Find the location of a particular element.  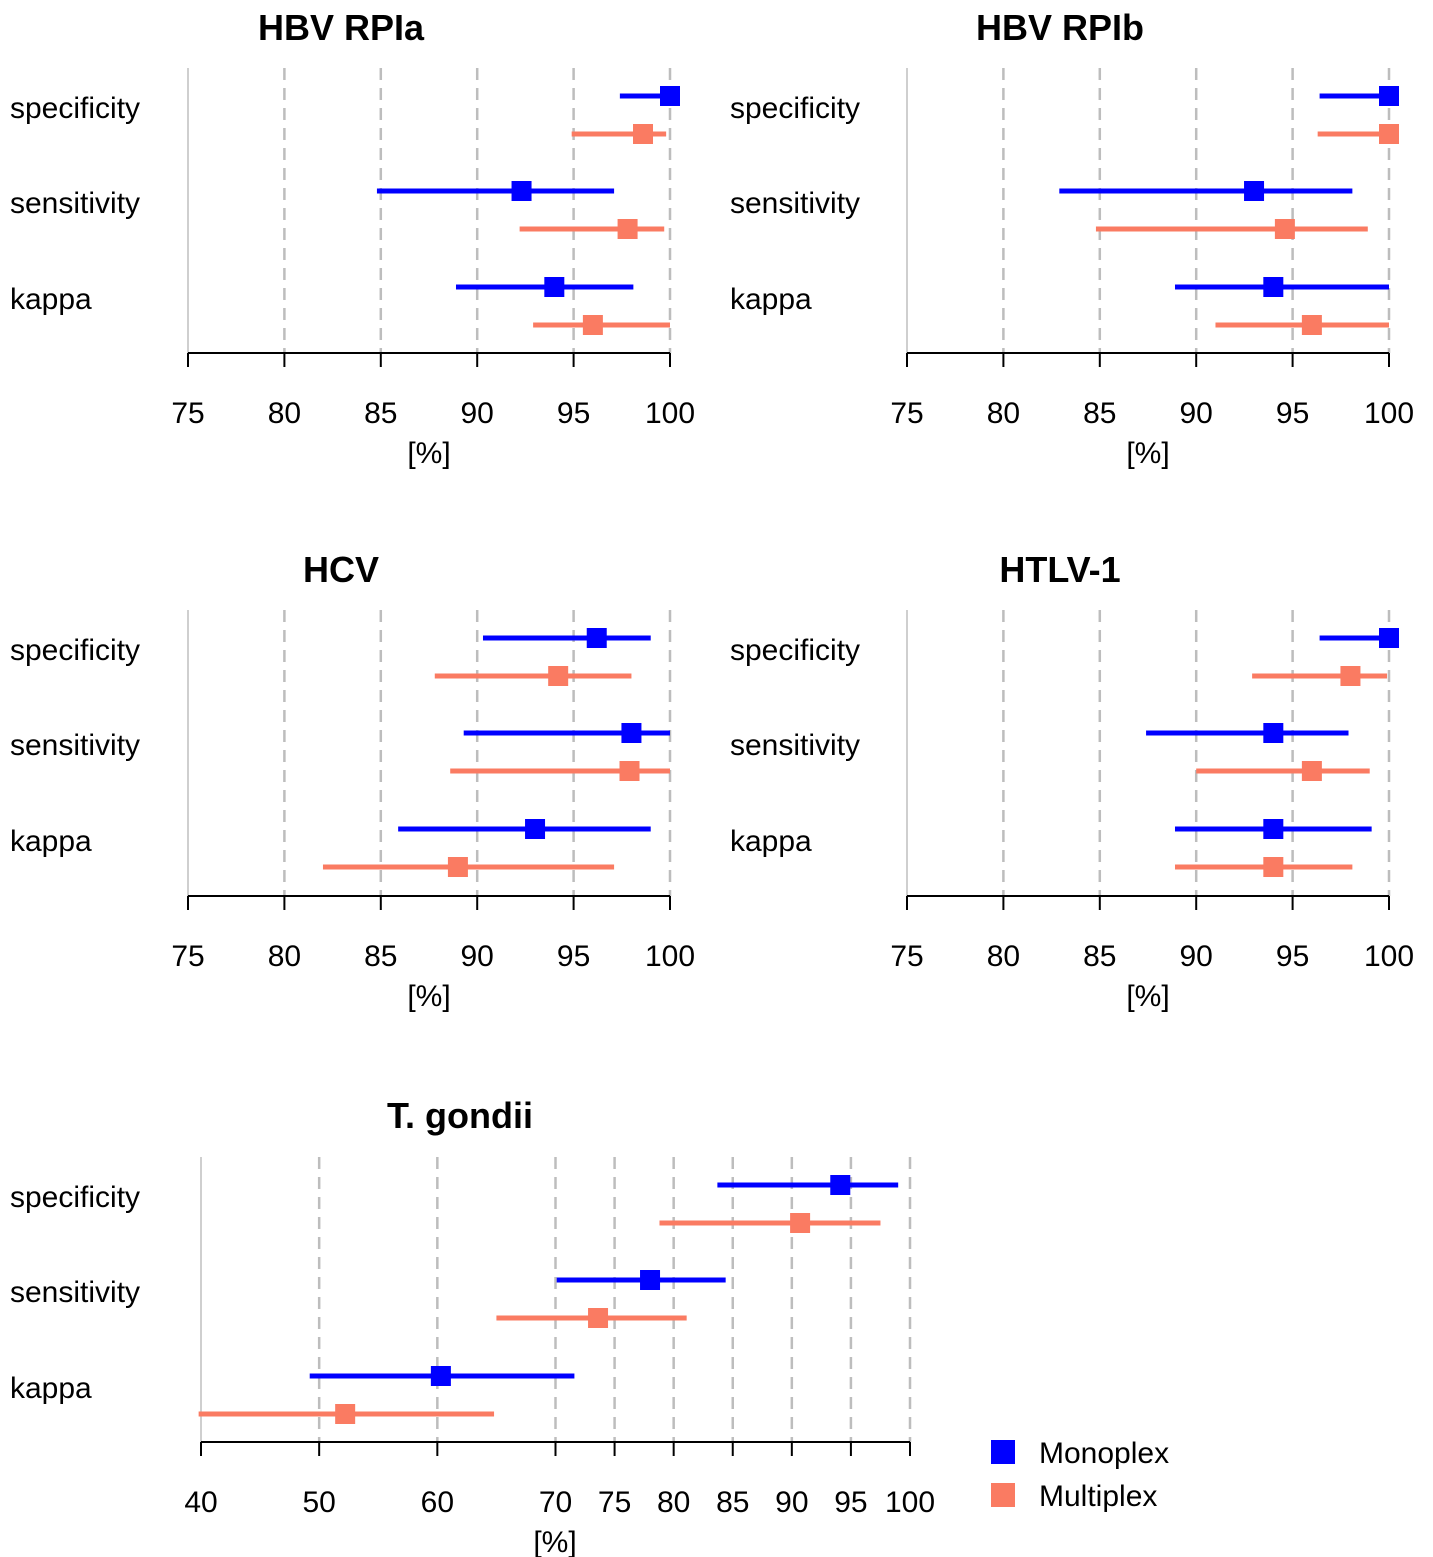

panel-title: HBV RPIb is located at coordinates (1060, 27).